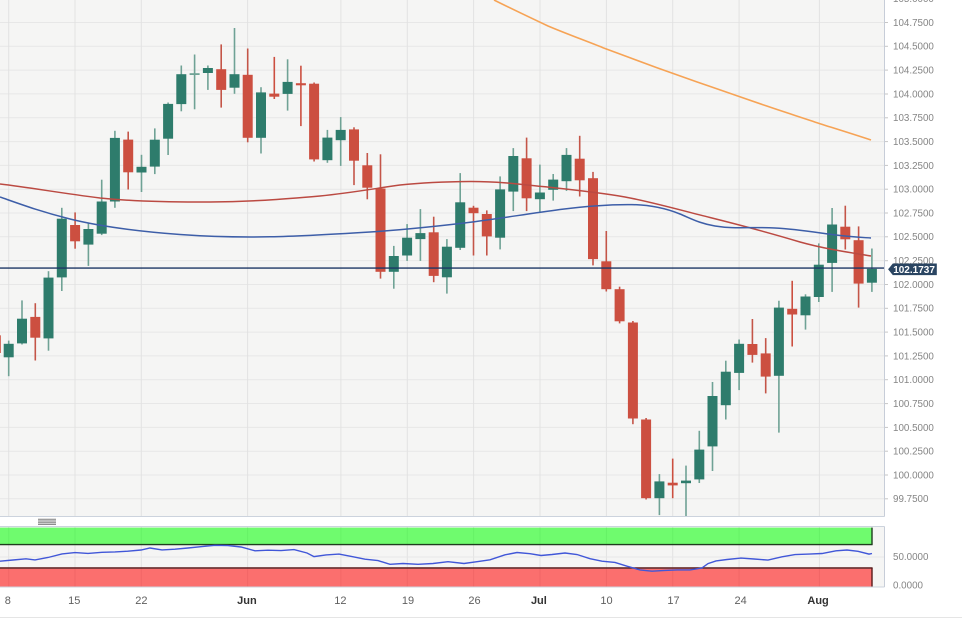 The height and width of the screenshot is (628, 962). Describe the element at coordinates (913, 475) in the screenshot. I see `svg-text: 100.0000` at that location.